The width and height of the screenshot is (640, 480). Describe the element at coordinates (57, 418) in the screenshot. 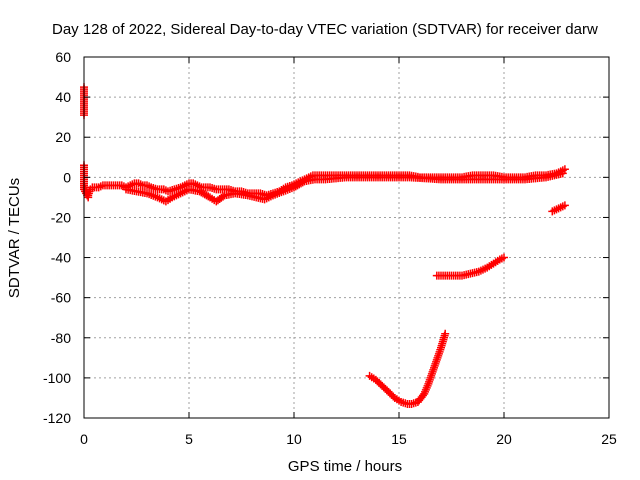

I see `y-tick-label: -120` at that location.